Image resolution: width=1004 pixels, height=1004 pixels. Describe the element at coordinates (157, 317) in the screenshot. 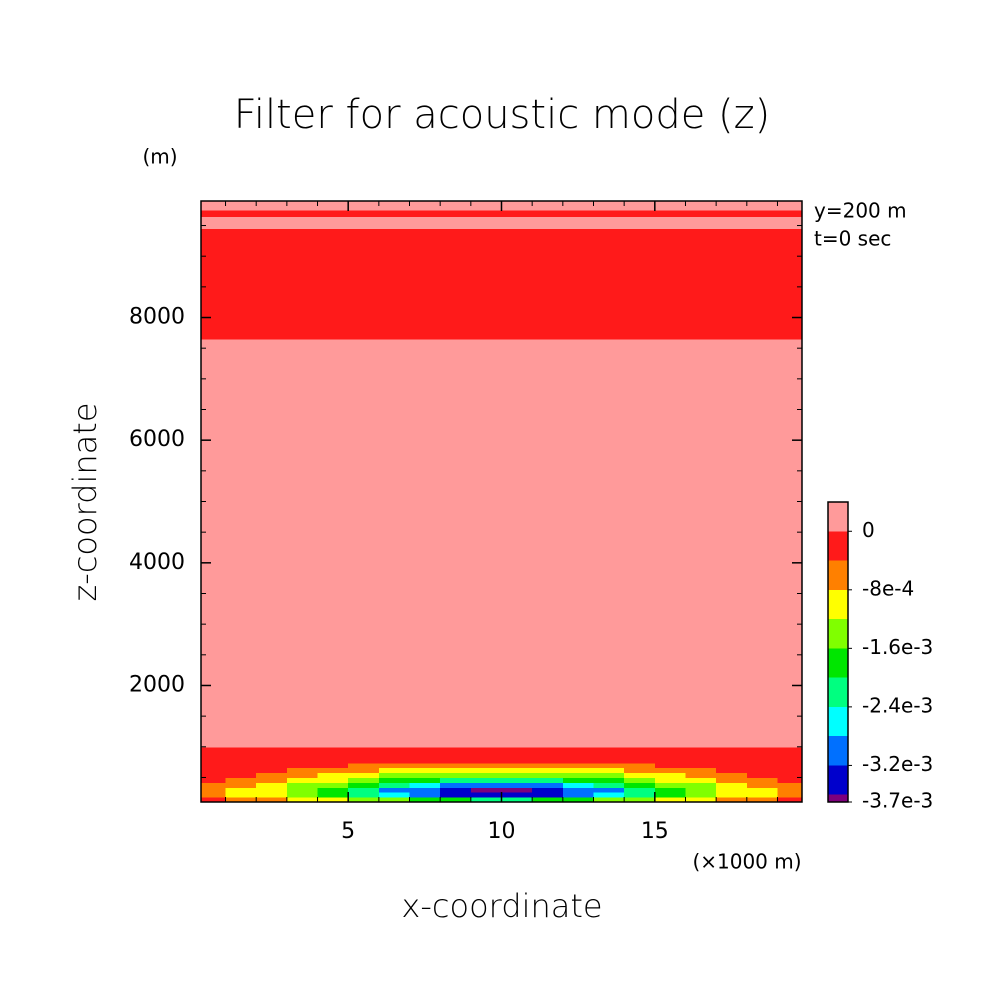

I see `y-tick-label: 8000` at that location.